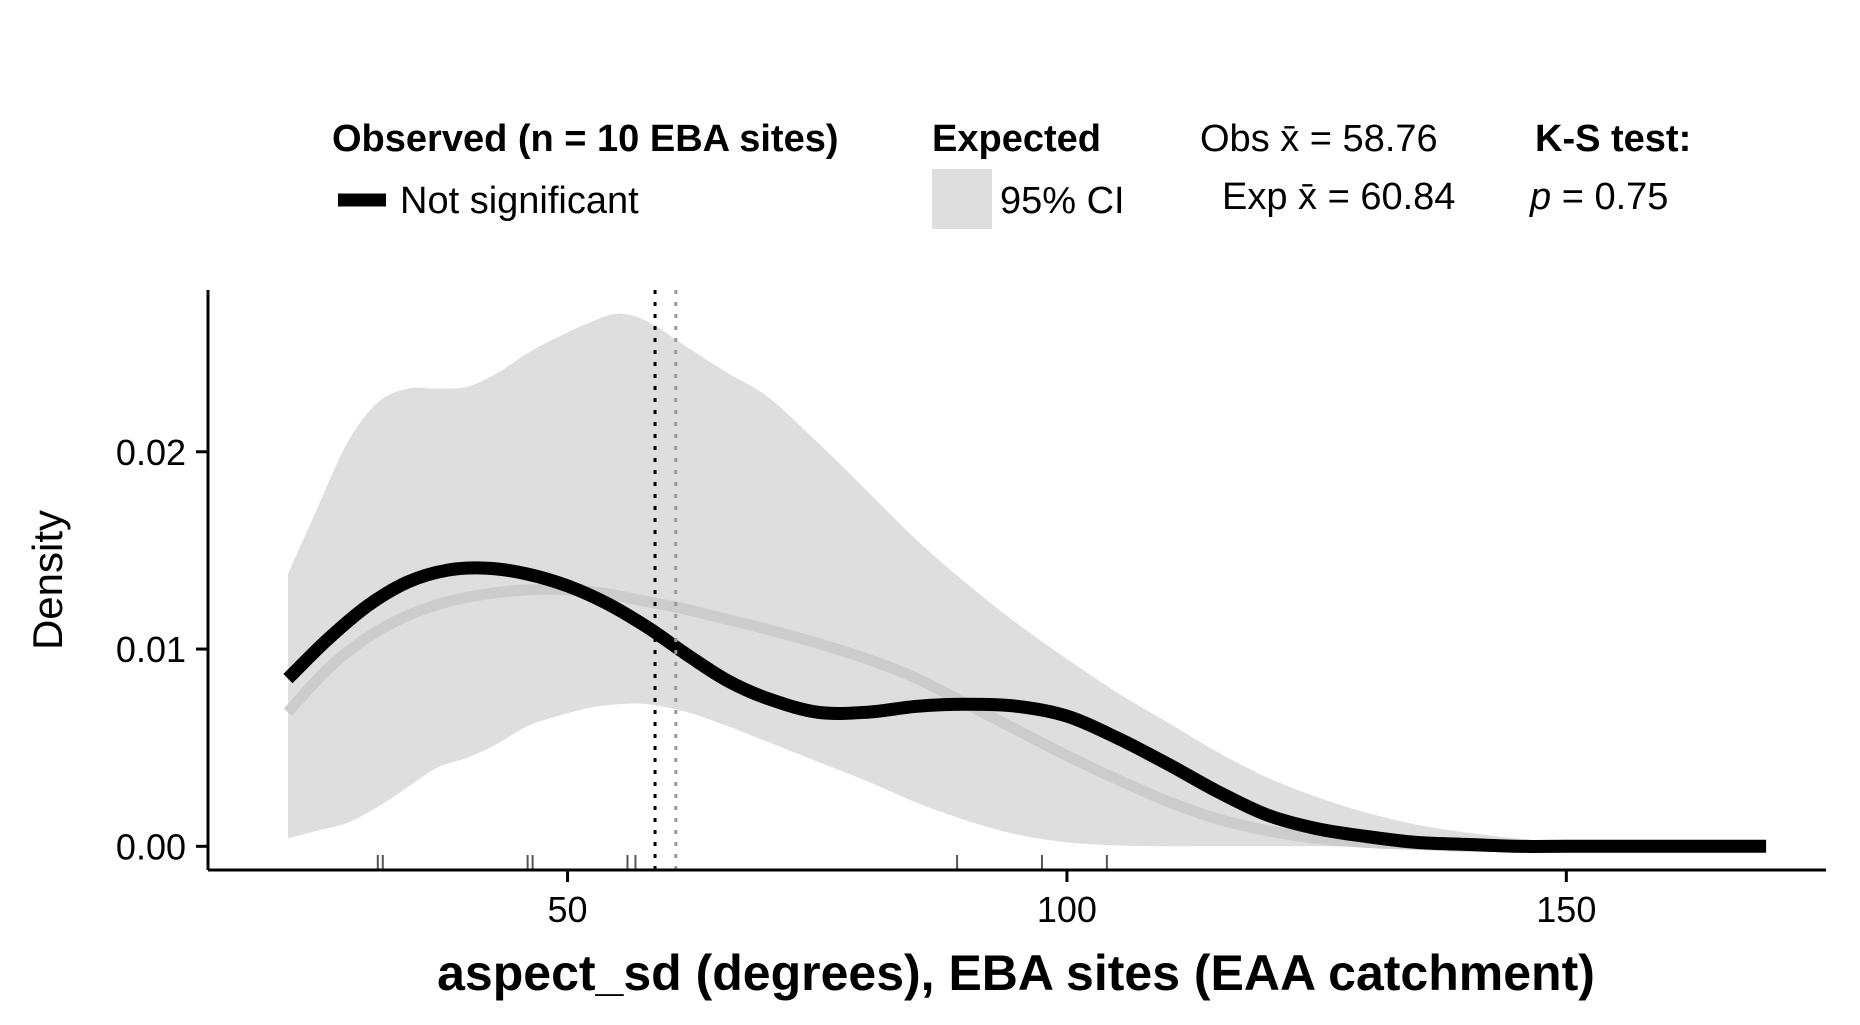  I want to click on ks-test-title: K-S test:, so click(1613, 139).